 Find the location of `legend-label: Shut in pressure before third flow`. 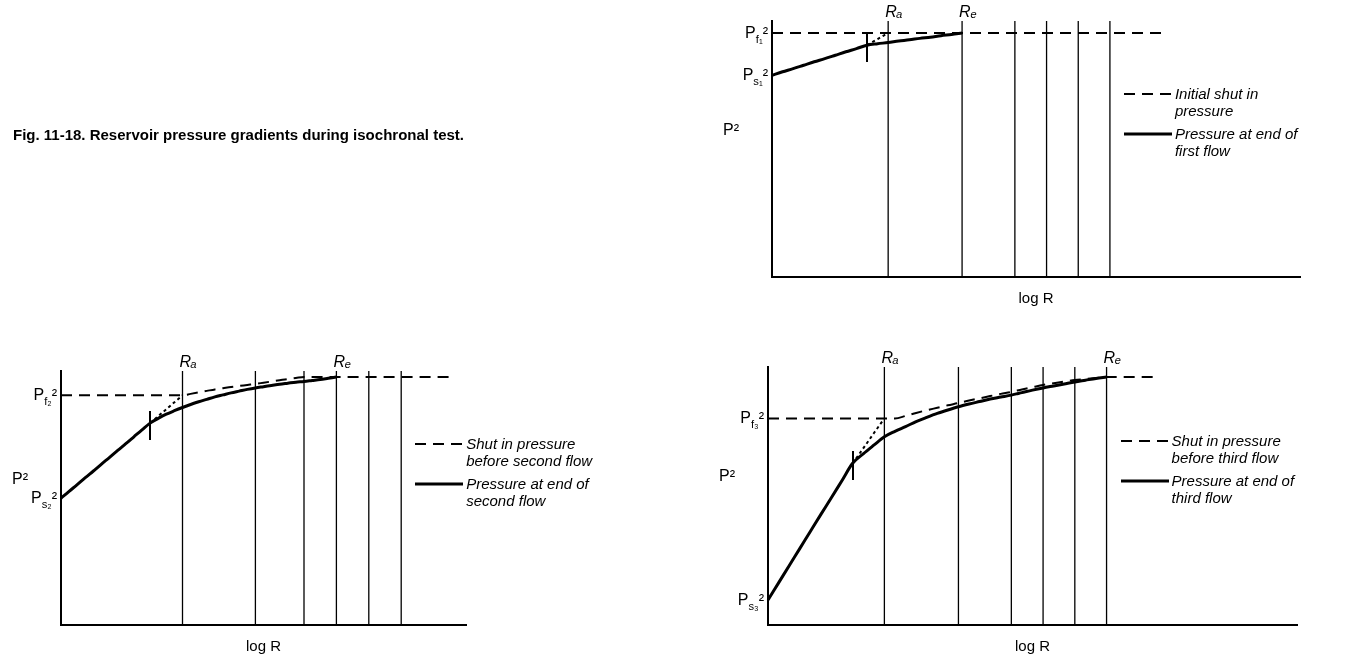

legend-label: Shut in pressure before third flow is located at coordinates (1226, 448).